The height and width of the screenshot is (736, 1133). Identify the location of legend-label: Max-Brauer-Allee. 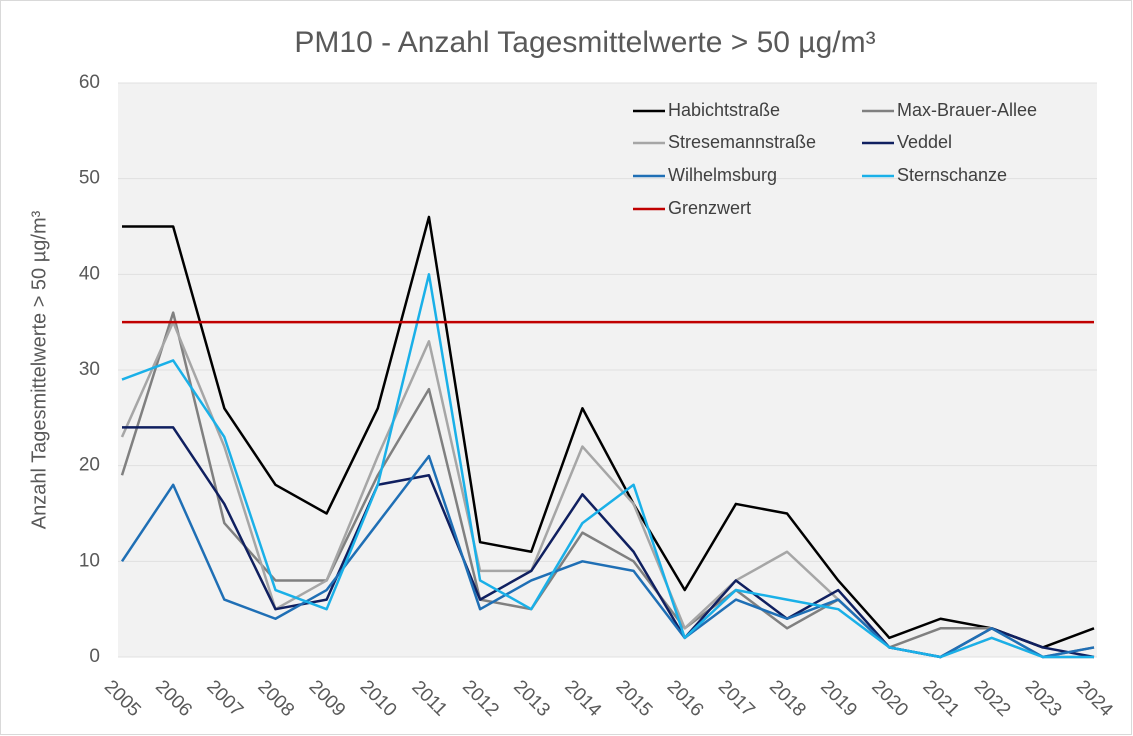
(967, 110).